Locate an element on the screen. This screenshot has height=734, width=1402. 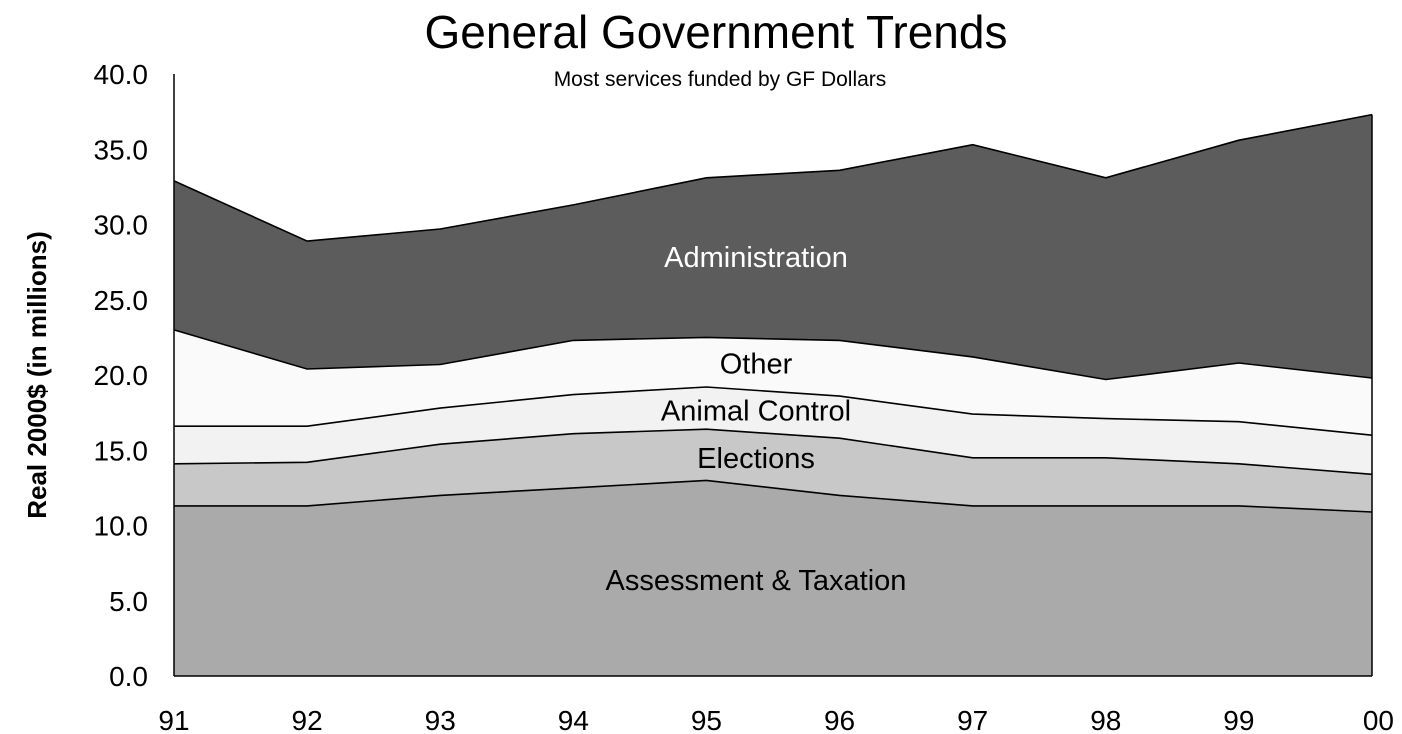
boundary-line-assessment-and-taxation is located at coordinates (773, 496).